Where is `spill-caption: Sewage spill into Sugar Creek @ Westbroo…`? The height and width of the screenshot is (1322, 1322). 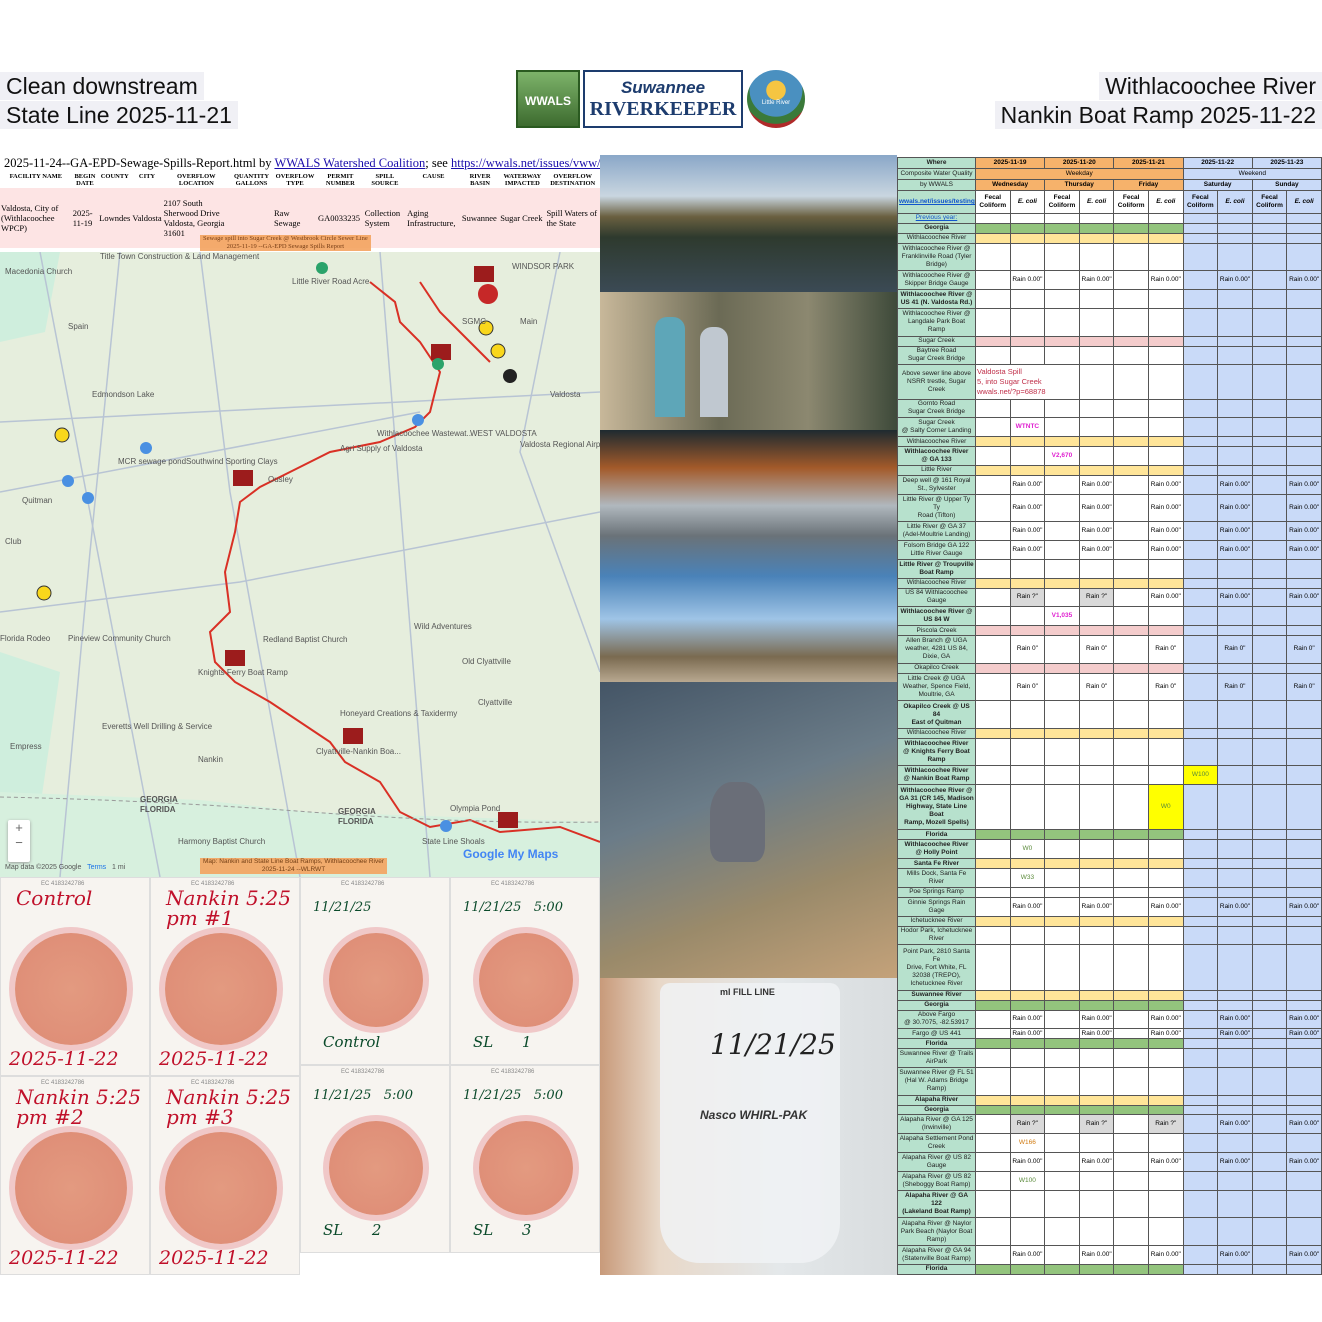 spill-caption: Sewage spill into Sugar Creek @ Westbroo… is located at coordinates (285, 243).